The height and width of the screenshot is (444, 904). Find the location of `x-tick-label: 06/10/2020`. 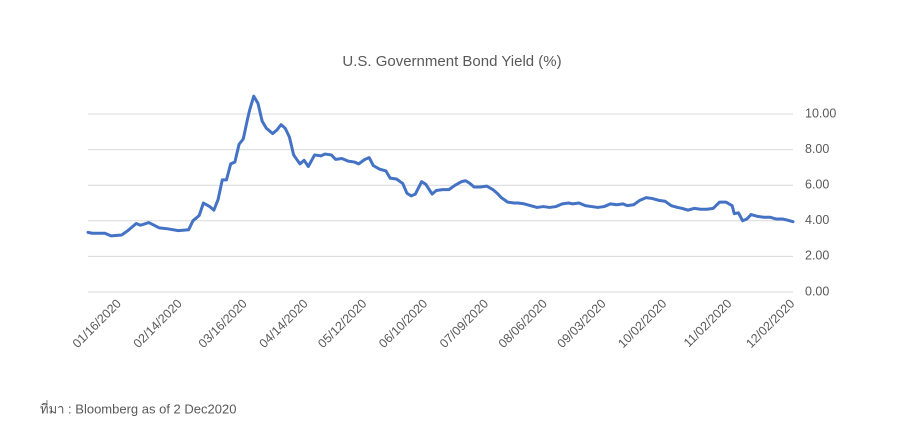

x-tick-label: 06/10/2020 is located at coordinates (403, 324).